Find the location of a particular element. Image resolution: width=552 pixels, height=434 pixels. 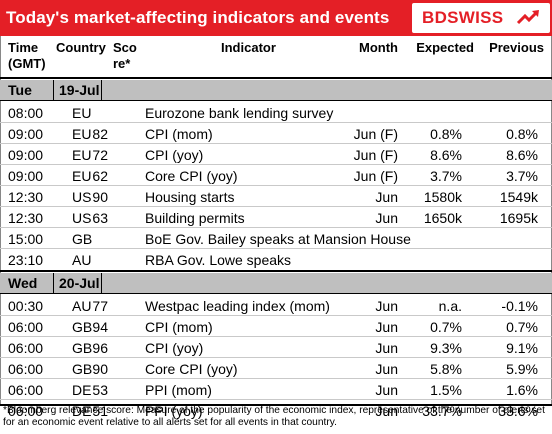

table-row: 06:00 GB 94 CPI (mom) Jun 0.7% 0.7% is located at coordinates (276, 326).